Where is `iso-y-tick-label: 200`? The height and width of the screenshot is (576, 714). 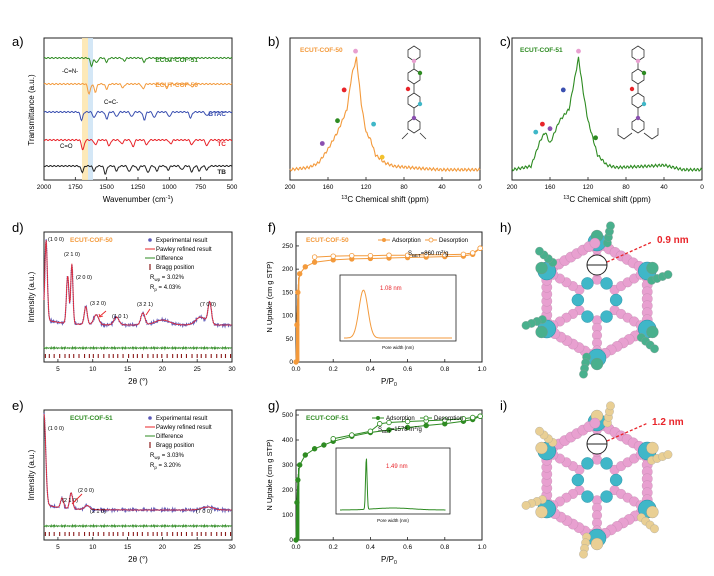 iso-y-tick-label: 200 is located at coordinates (287, 269).